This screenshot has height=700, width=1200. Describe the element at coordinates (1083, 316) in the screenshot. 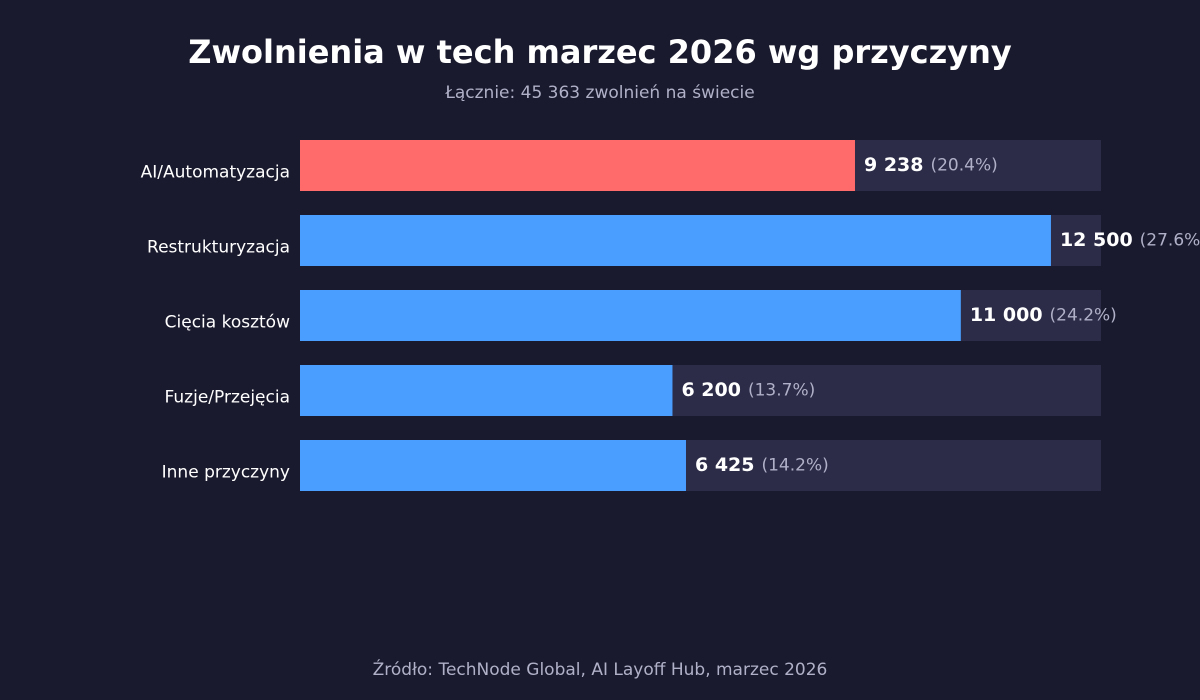

I see `percent-label: (24.2%)` at that location.